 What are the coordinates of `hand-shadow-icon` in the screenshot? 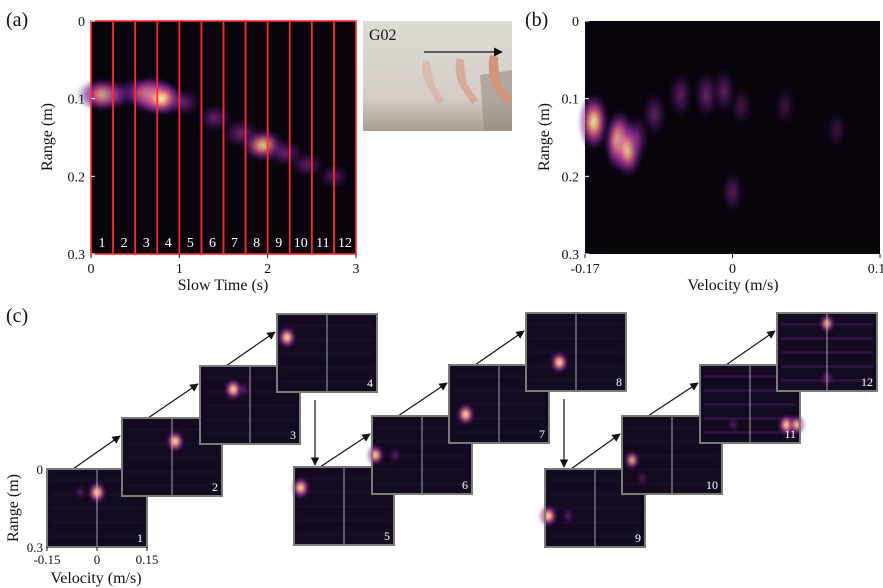 It's located at (496, 100).